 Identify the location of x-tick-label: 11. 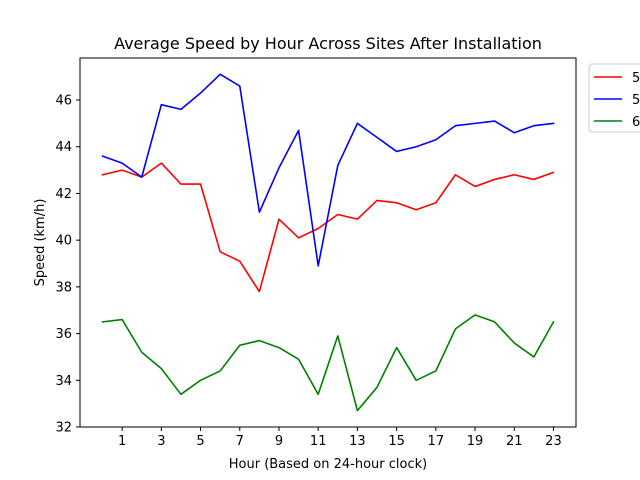
(318, 441).